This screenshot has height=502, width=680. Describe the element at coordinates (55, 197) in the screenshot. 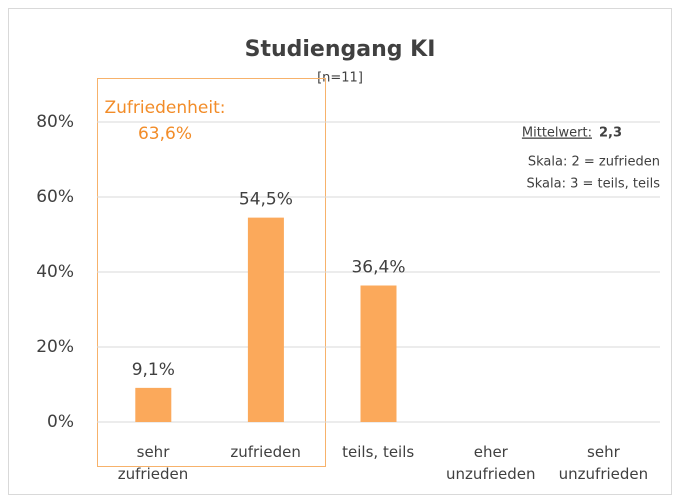

I see `y-tick-label: 60%` at that location.